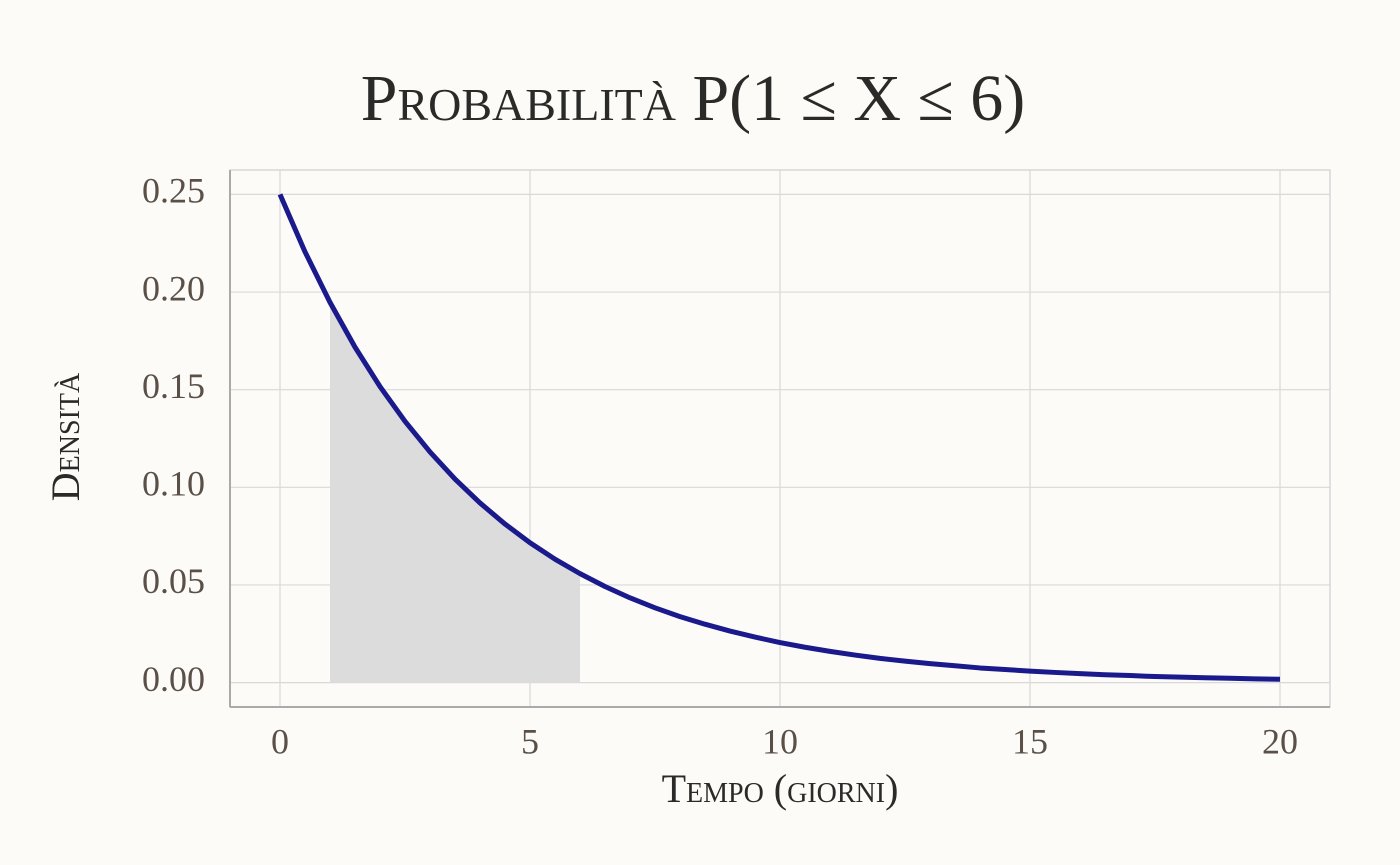 This screenshot has height=865, width=1400. Describe the element at coordinates (780, 741) in the screenshot. I see `x-tick-label: 10` at that location.